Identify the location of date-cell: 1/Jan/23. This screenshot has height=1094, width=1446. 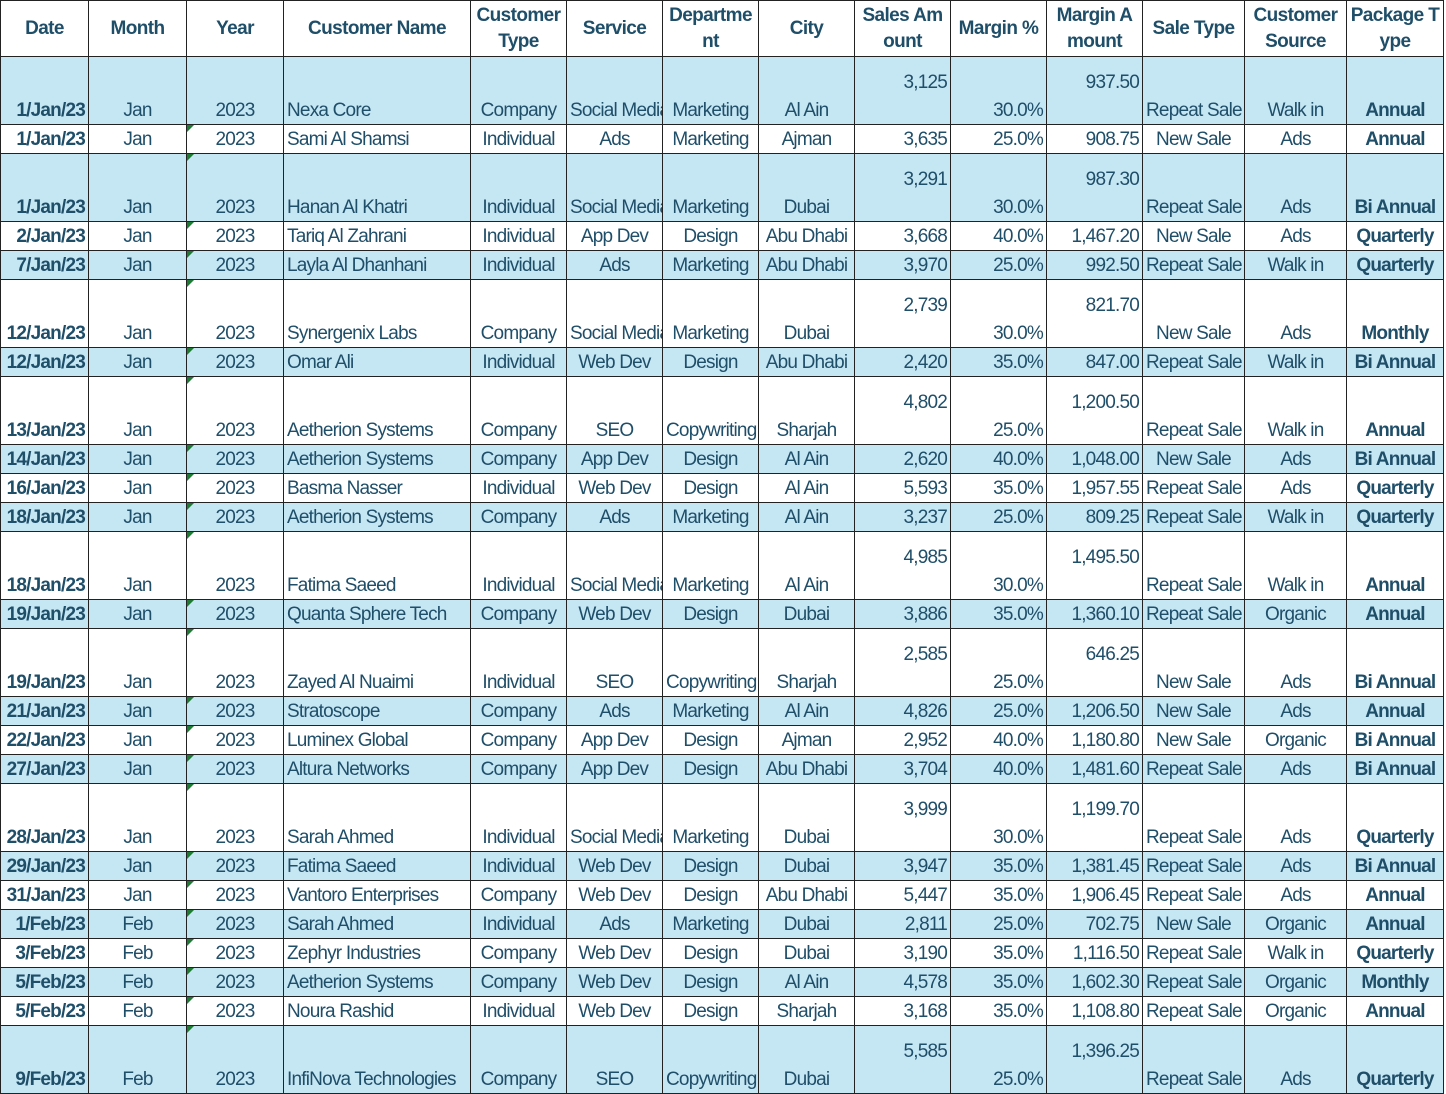
(44, 90).